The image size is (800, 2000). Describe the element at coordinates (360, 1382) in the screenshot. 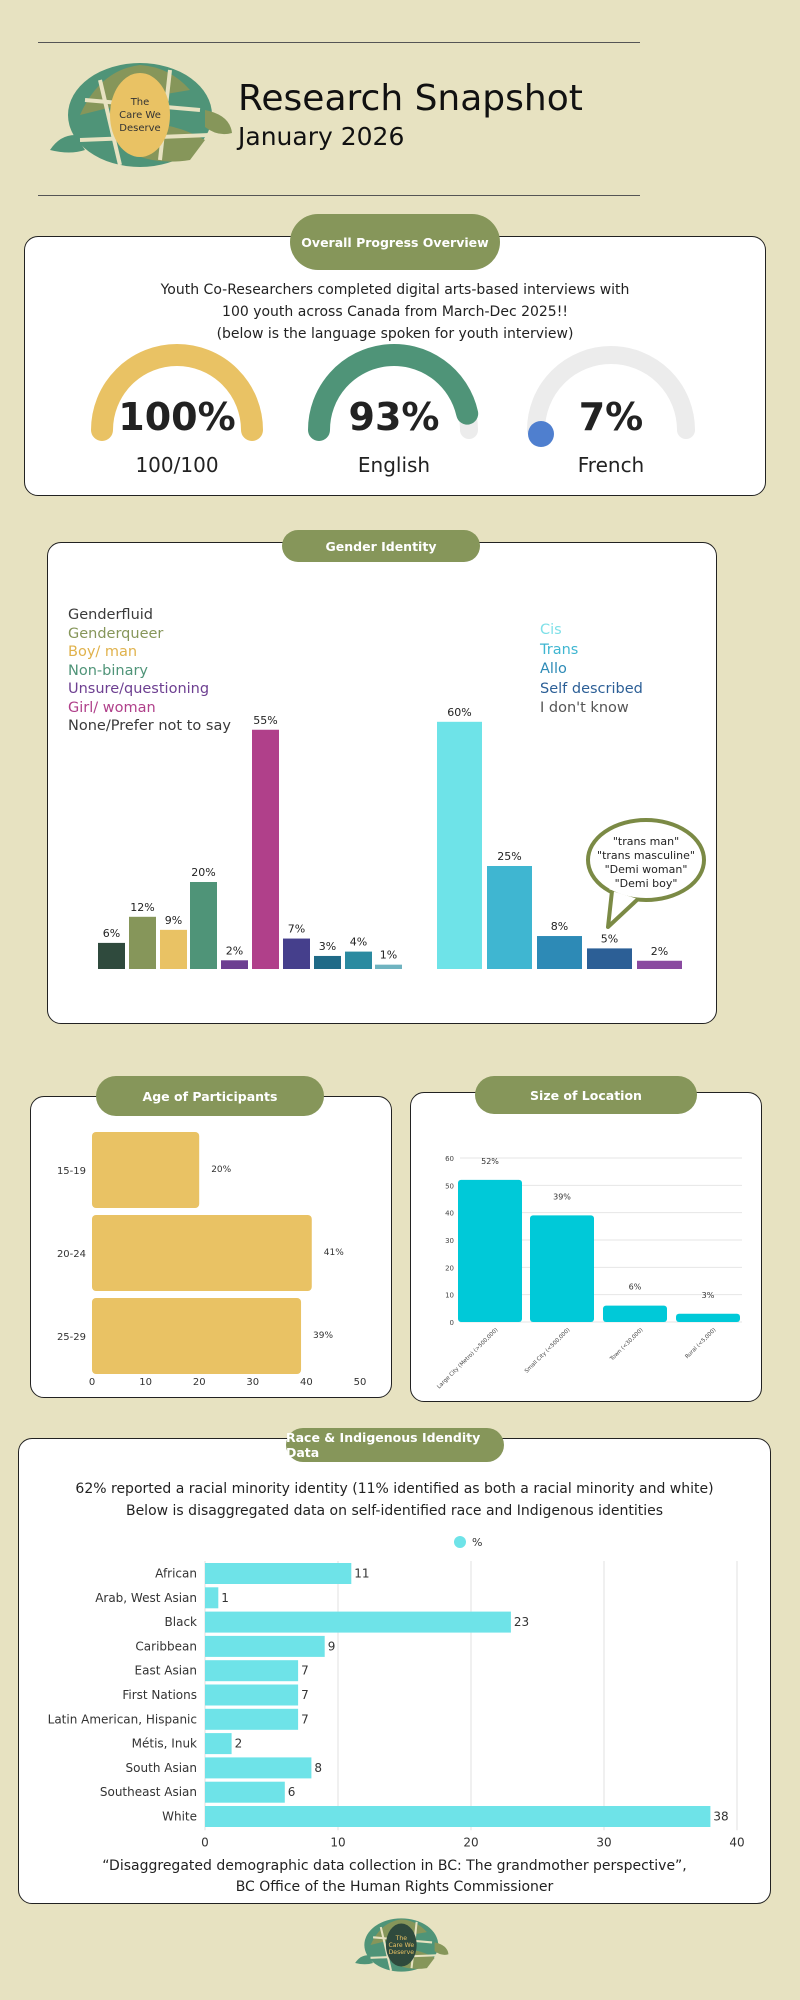

I see `age-xtick-5: 50` at that location.